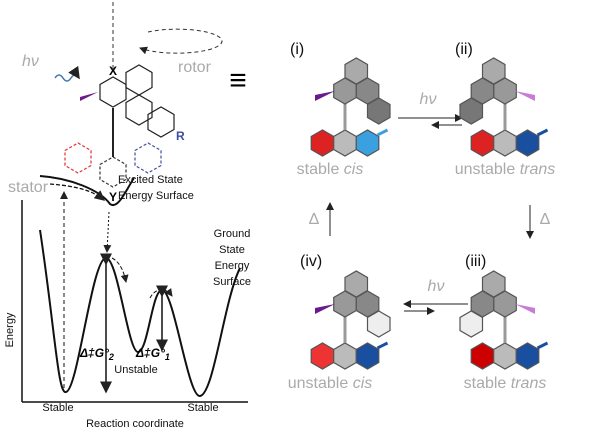 The width and height of the screenshot is (598, 440). I want to click on x-axis-title: Reaction coordinate, so click(135, 424).